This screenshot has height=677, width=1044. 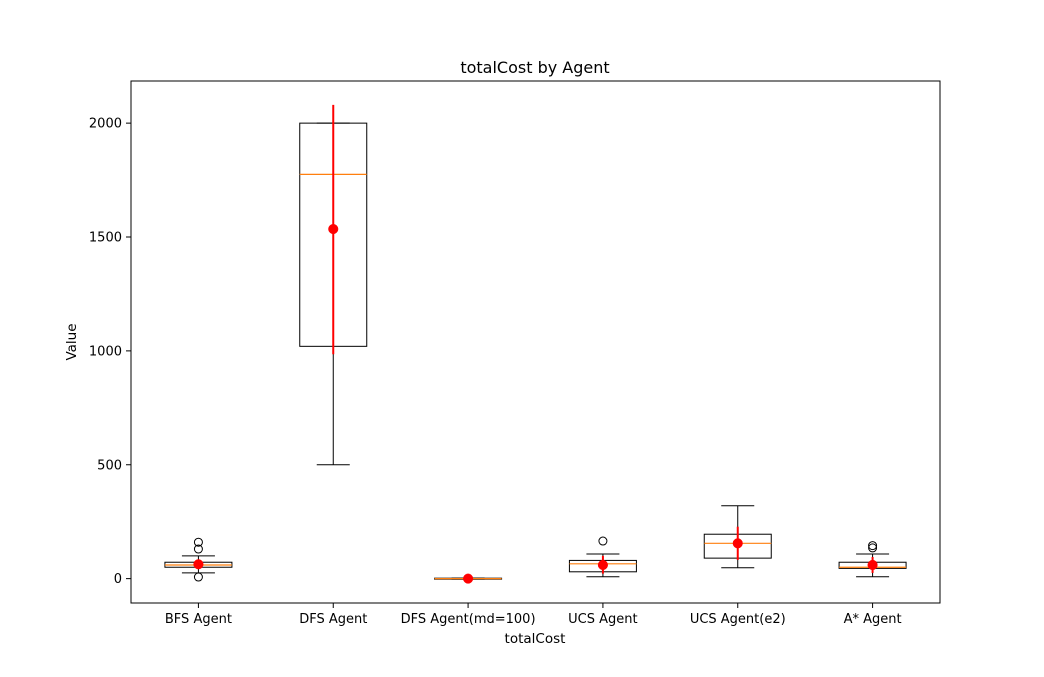 I want to click on y-tick-label: 500, so click(x=109, y=465).